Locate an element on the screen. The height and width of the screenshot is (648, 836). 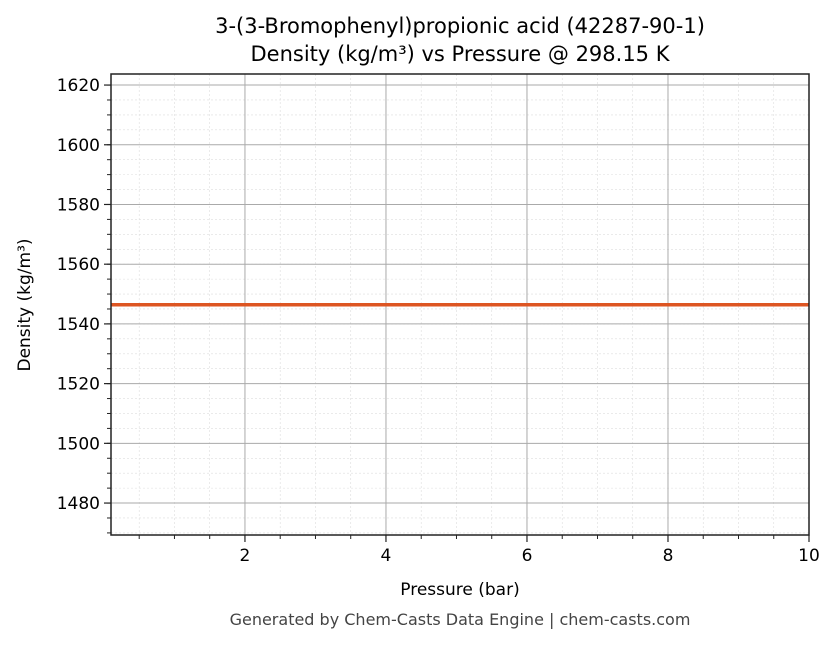
y-tick-label: 1500 is located at coordinates (78, 444).